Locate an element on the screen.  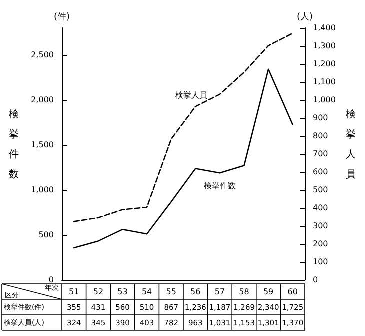
y2-tick-label: 900 is located at coordinates (320, 118).